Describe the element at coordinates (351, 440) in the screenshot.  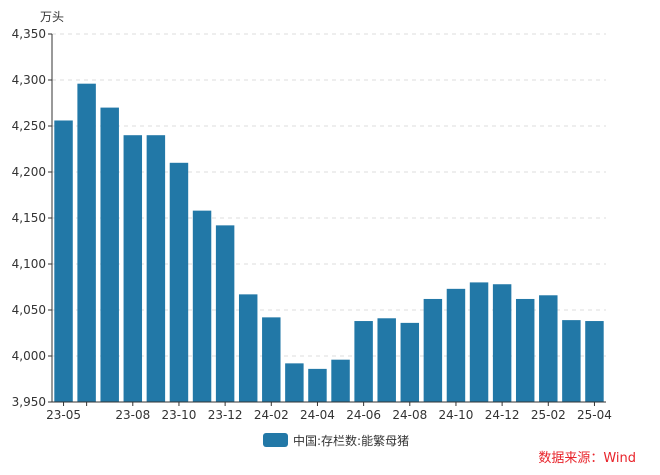
I see `legend-label: 中国:存栏数:能繁母猪` at that location.